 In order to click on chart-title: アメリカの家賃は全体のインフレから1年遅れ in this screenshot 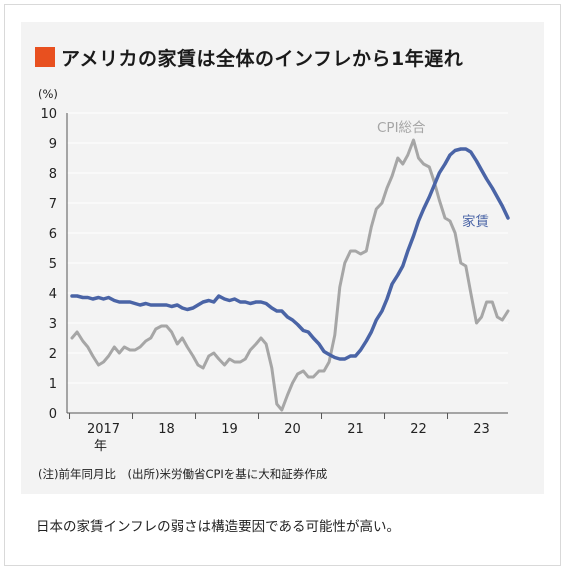, I will do `click(249, 57)`.